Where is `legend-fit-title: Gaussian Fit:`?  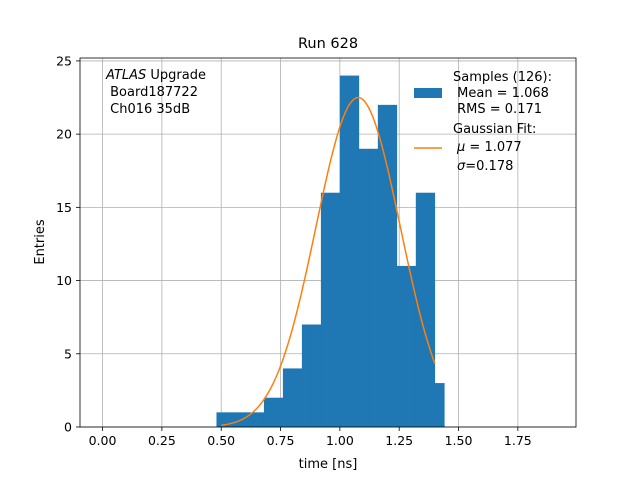 legend-fit-title: Gaussian Fit: is located at coordinates (494, 129).